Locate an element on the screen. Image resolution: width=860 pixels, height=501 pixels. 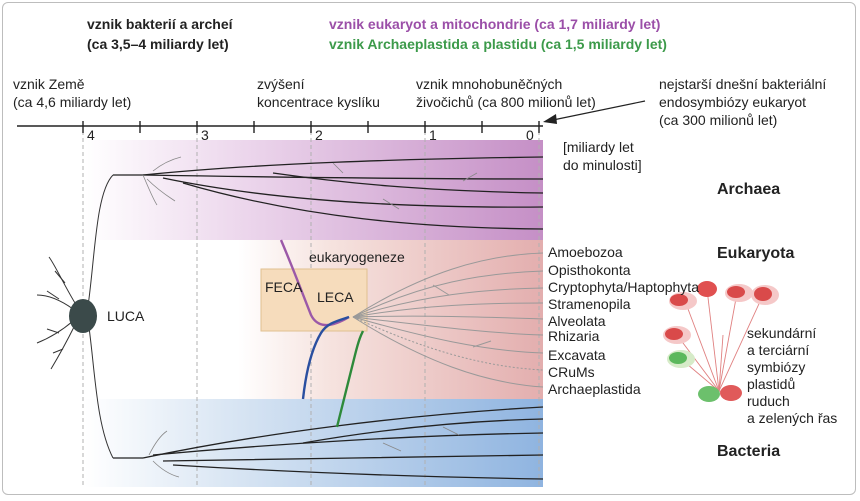
domain-archaea: Archaea is located at coordinates (749, 189).